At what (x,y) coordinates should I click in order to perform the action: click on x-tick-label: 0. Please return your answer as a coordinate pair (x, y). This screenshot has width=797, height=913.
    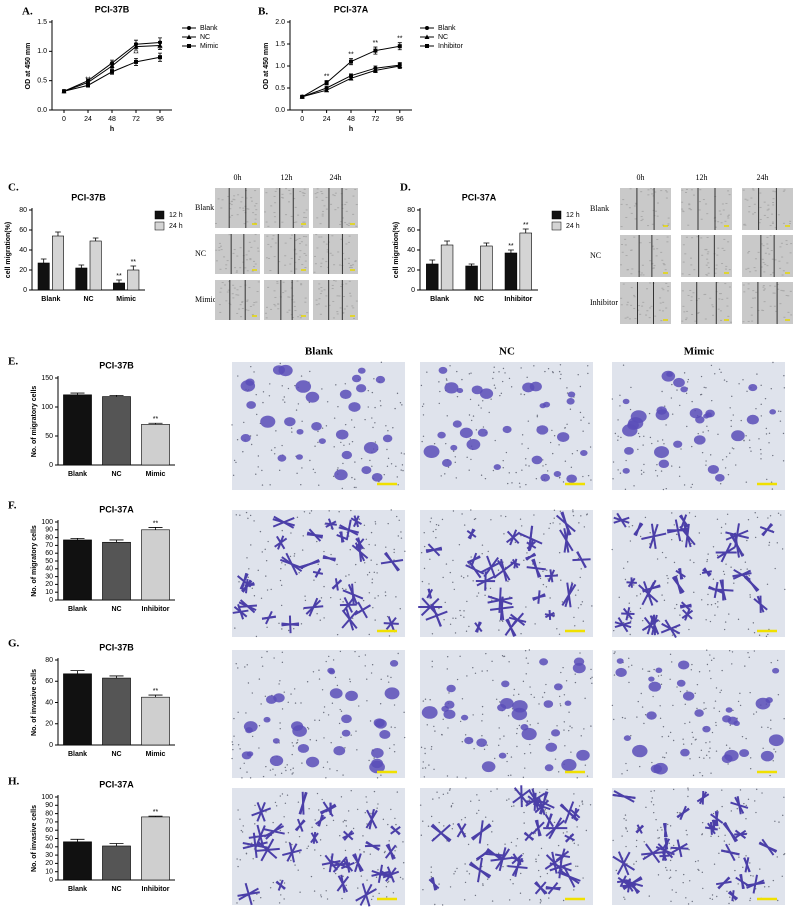
    Looking at the image, I should click on (302, 119).